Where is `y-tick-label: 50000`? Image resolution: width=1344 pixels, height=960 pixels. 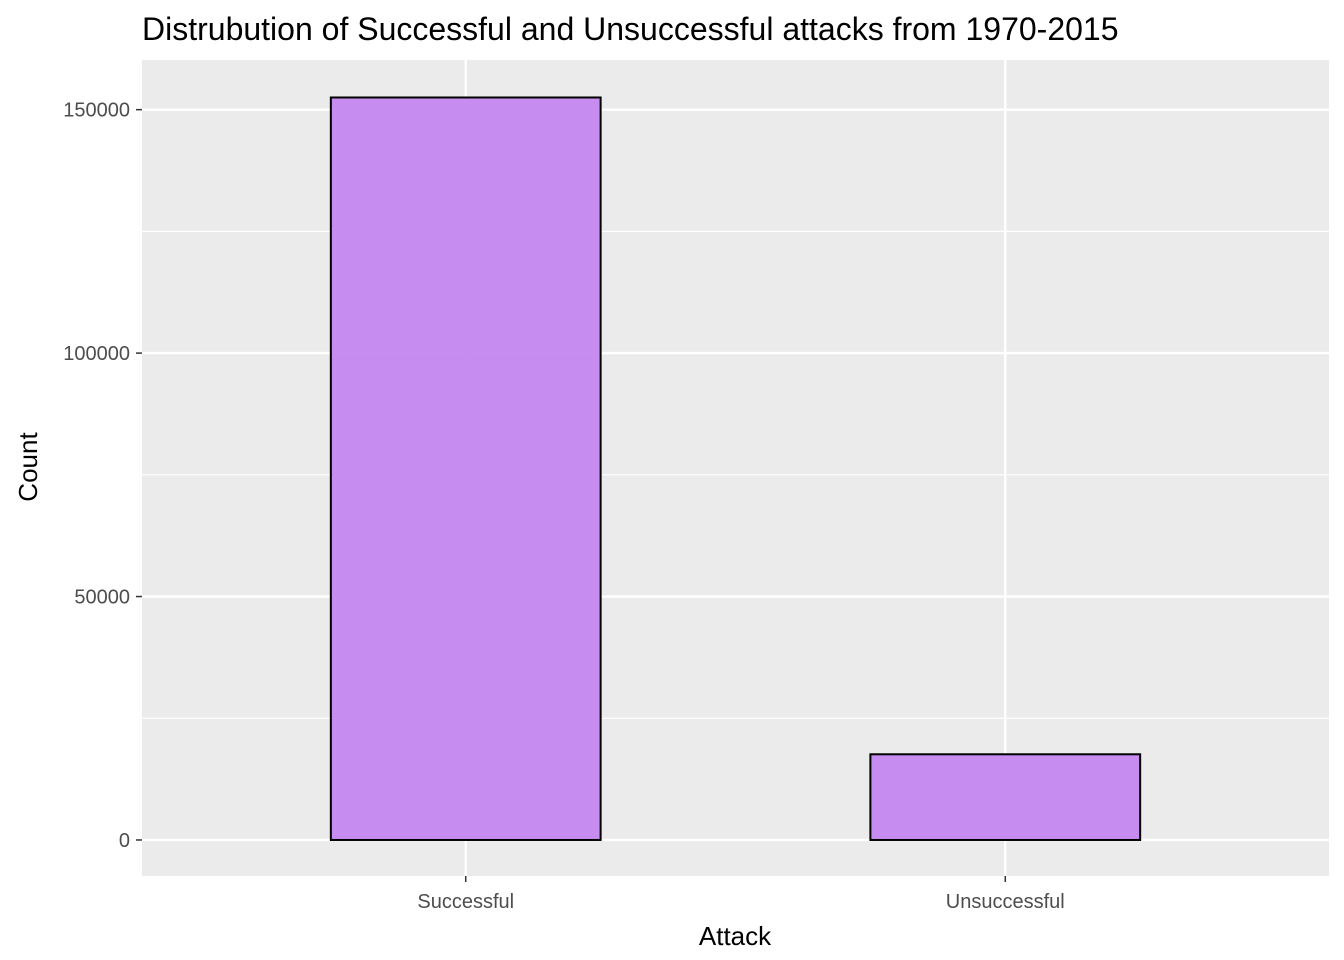
y-tick-label: 50000 is located at coordinates (102, 598).